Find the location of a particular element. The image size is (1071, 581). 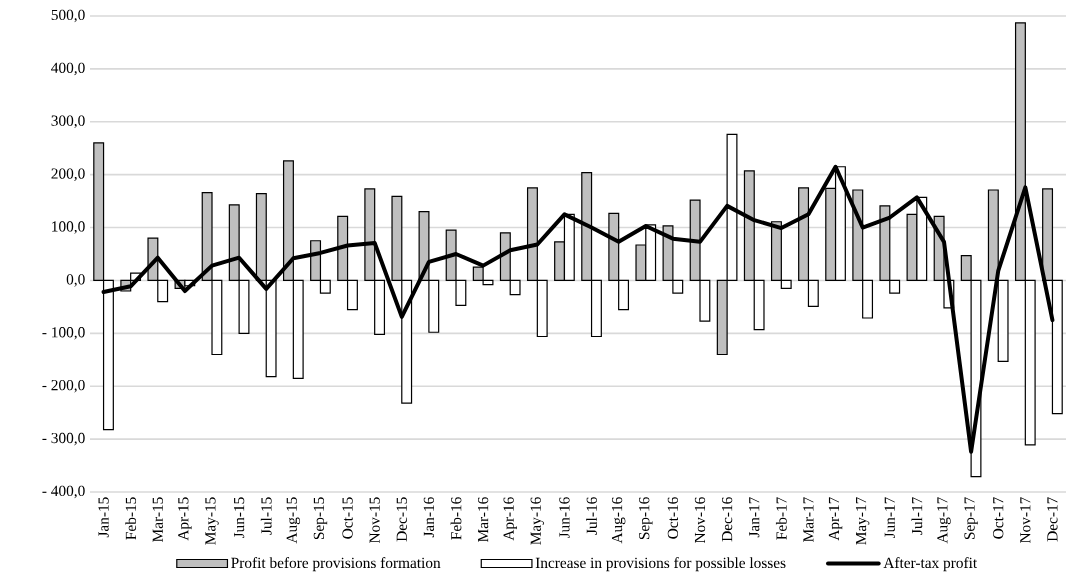

x-tick-label: Feb-15 is located at coordinates (131, 518).